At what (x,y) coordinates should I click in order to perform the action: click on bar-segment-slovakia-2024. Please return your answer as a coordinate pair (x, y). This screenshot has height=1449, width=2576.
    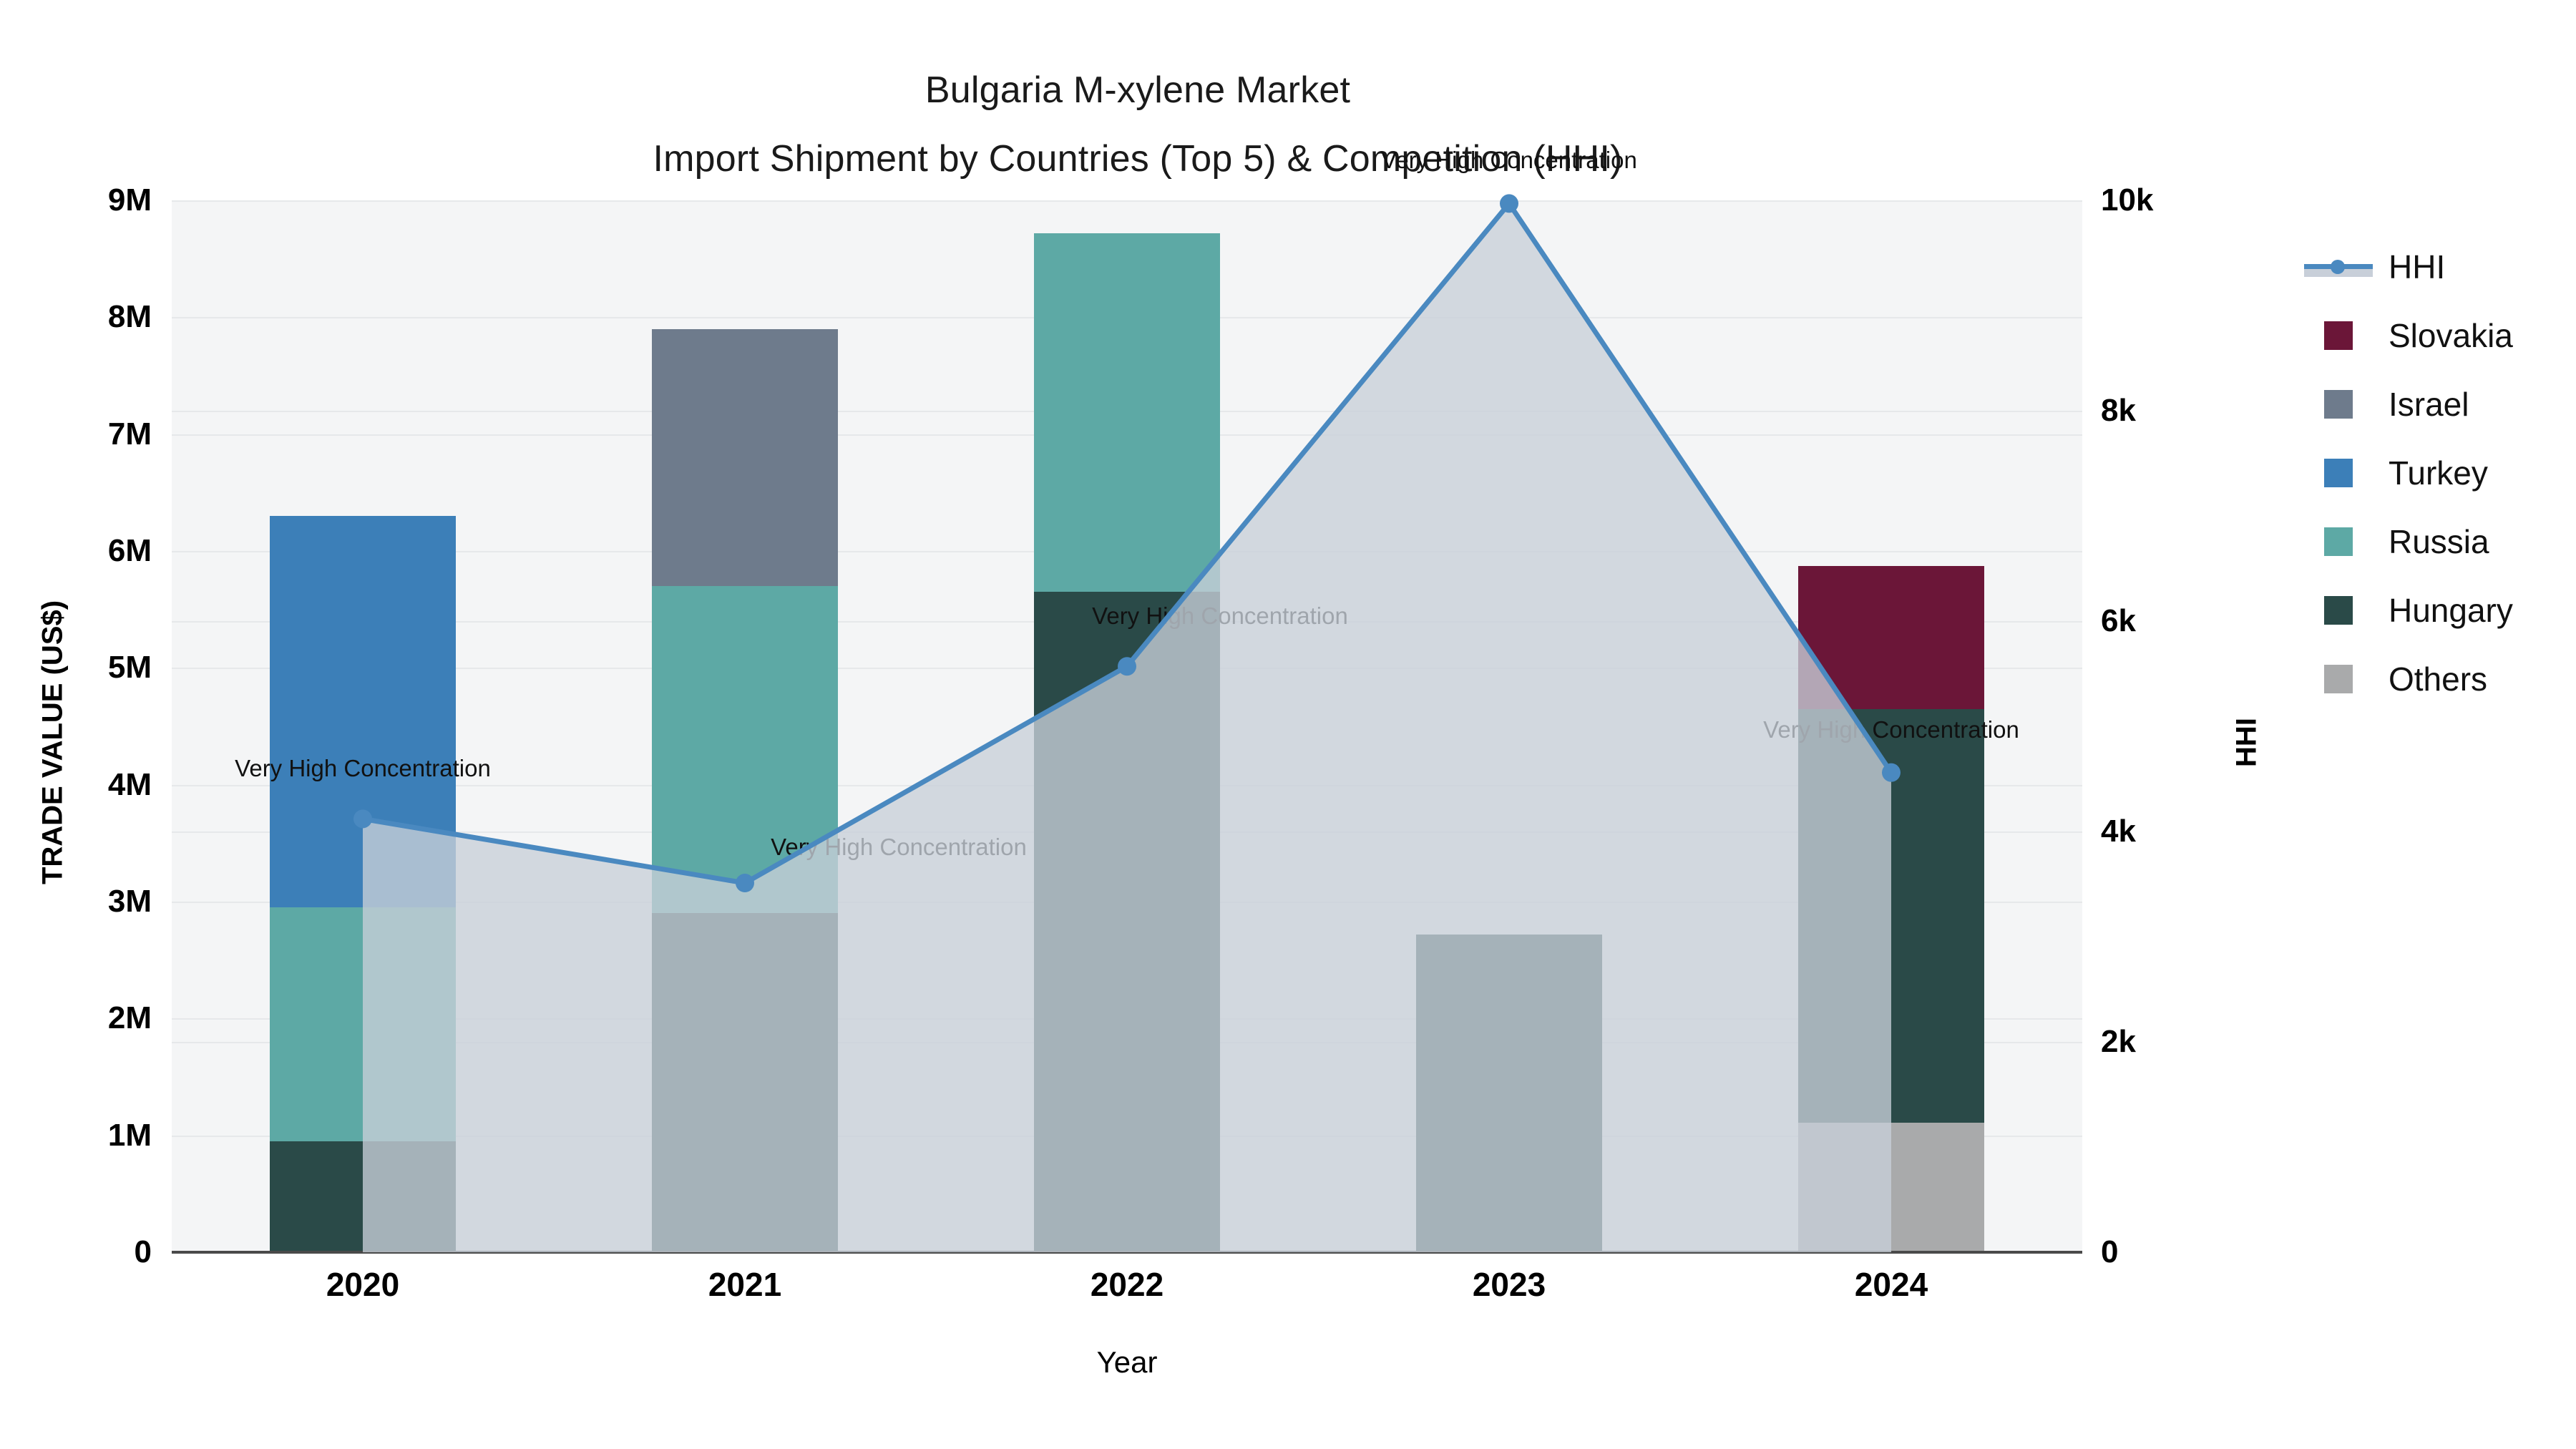
    Looking at the image, I should click on (1891, 637).